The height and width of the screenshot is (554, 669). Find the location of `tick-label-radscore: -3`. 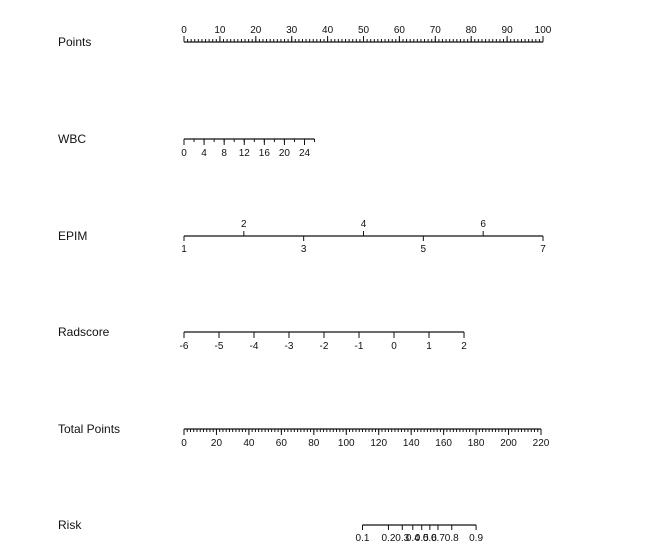

tick-label-radscore: -3 is located at coordinates (289, 346).